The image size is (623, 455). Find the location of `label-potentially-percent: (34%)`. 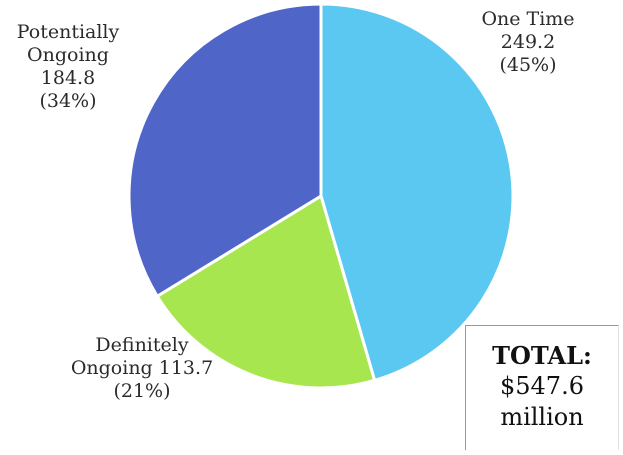

label-potentially-percent: (34%) is located at coordinates (68, 101).